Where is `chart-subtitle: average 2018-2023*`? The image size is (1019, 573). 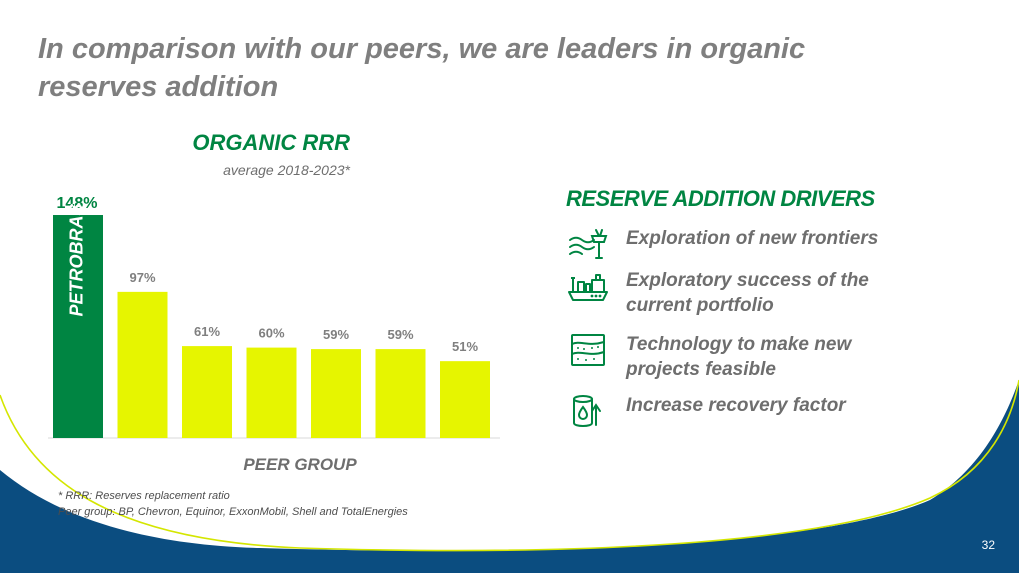
chart-subtitle: average 2018-2023* is located at coordinates (286, 170).